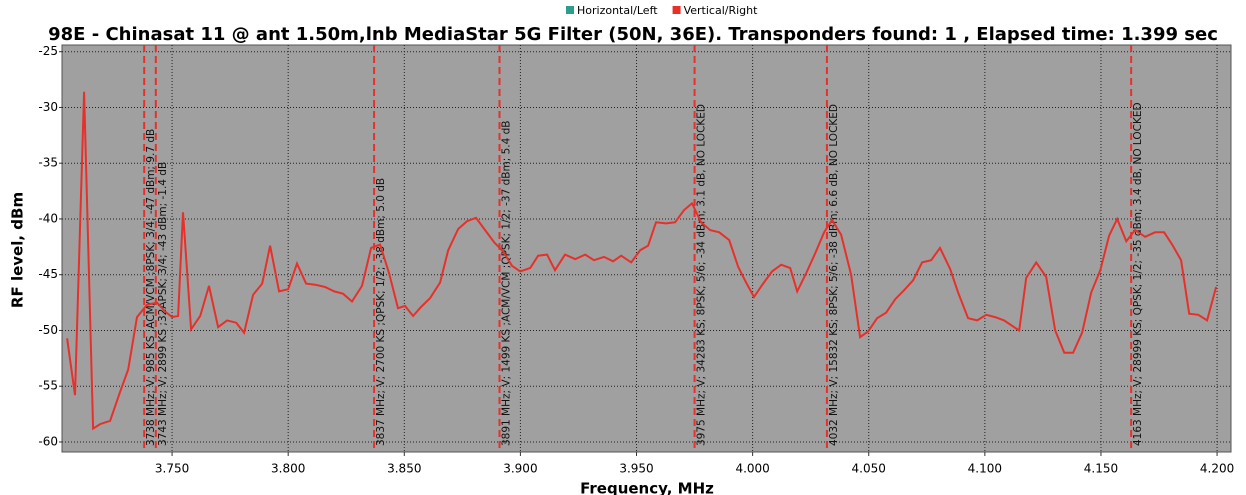  I want to click on y-tick-label: -25, so click(48, 51).